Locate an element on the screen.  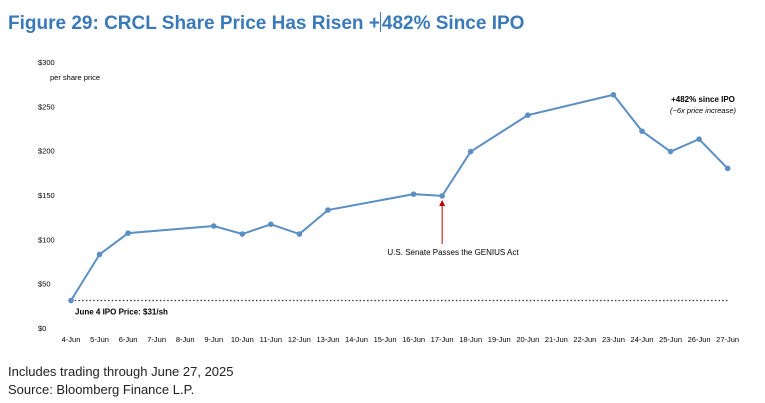
x-tick-label: 22-Jun is located at coordinates (584, 339).